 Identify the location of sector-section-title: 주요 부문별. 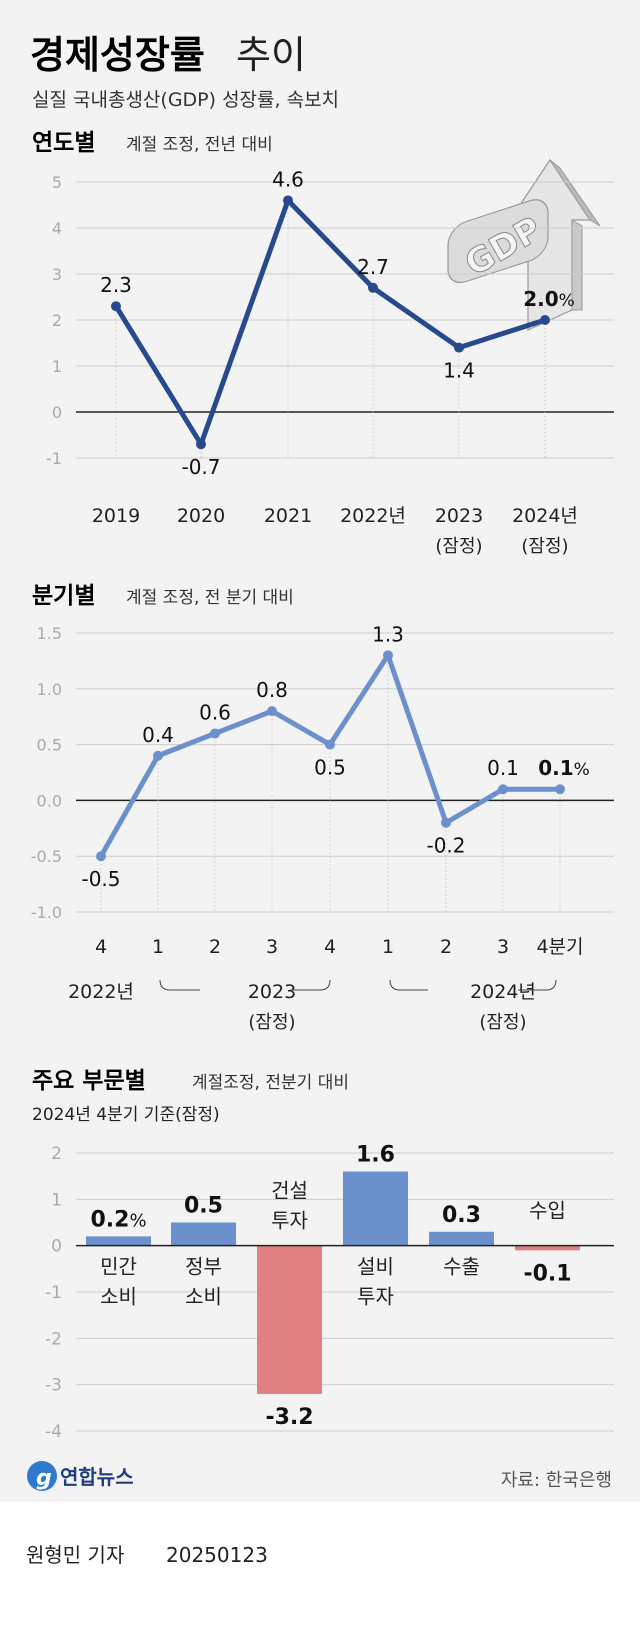
(89, 1081).